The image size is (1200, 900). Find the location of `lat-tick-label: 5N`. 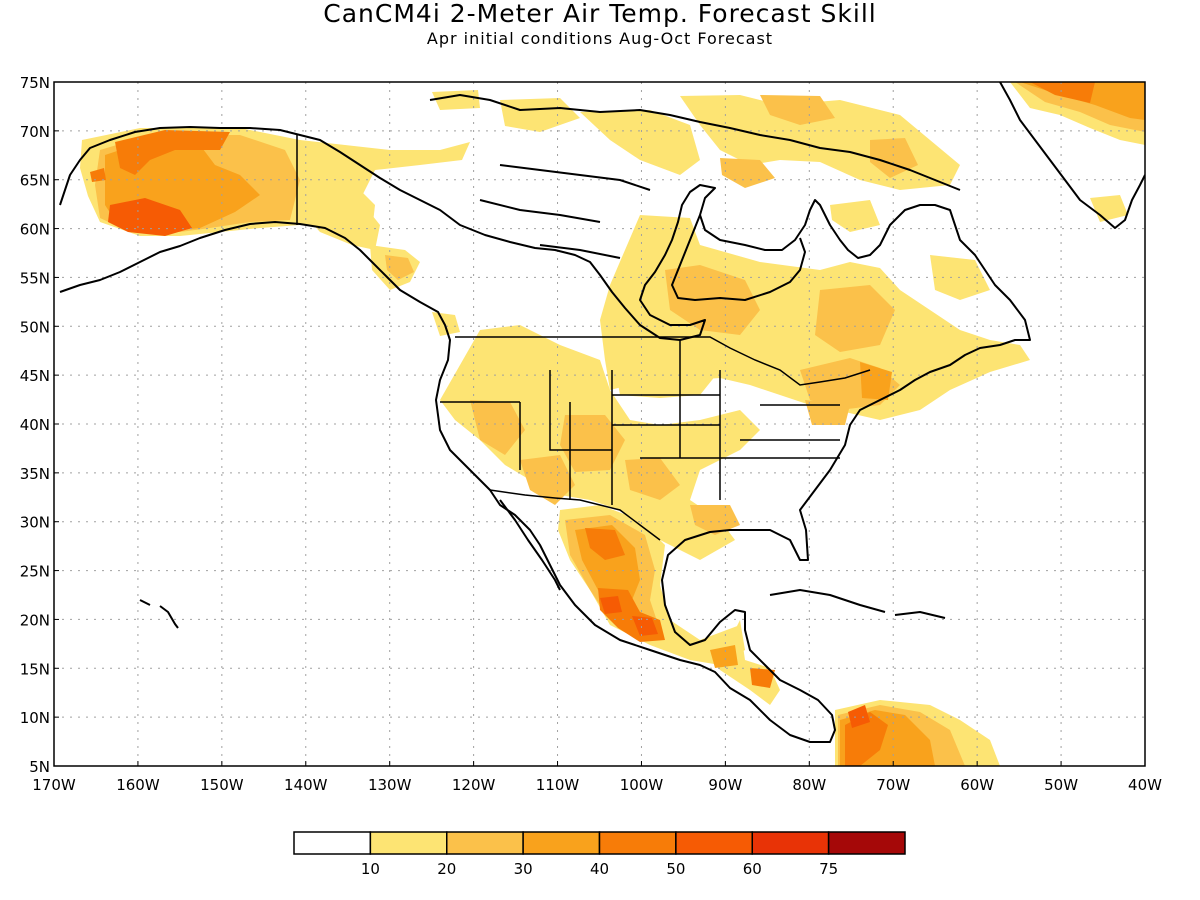

lat-tick-label: 5N is located at coordinates (39, 767).